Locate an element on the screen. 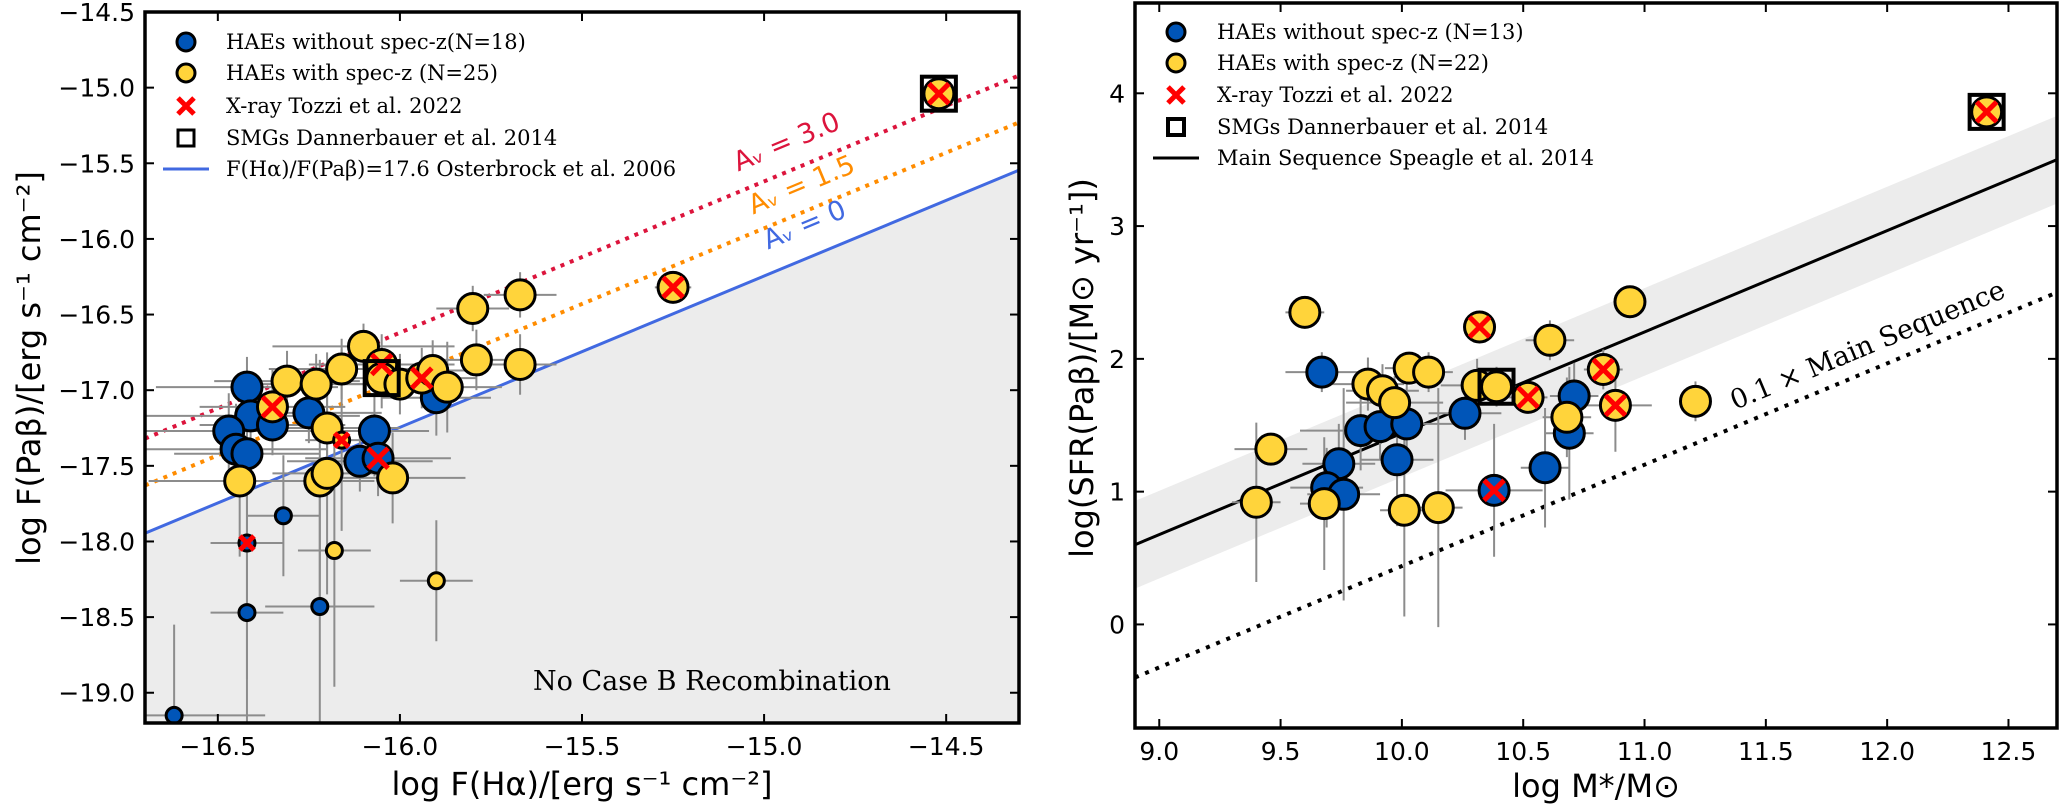  y-tick-label: −15.0 is located at coordinates (96, 88).